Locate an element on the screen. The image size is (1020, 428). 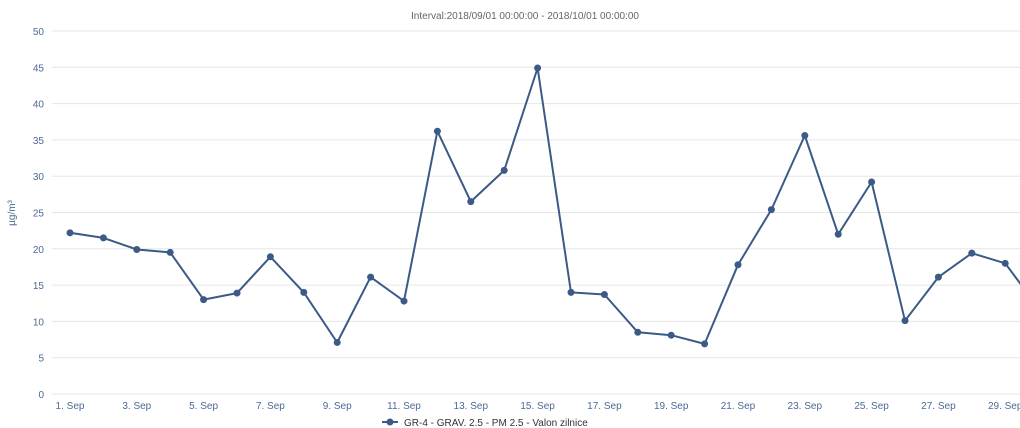
x-tick-label: 17. Sep is located at coordinates (604, 406).